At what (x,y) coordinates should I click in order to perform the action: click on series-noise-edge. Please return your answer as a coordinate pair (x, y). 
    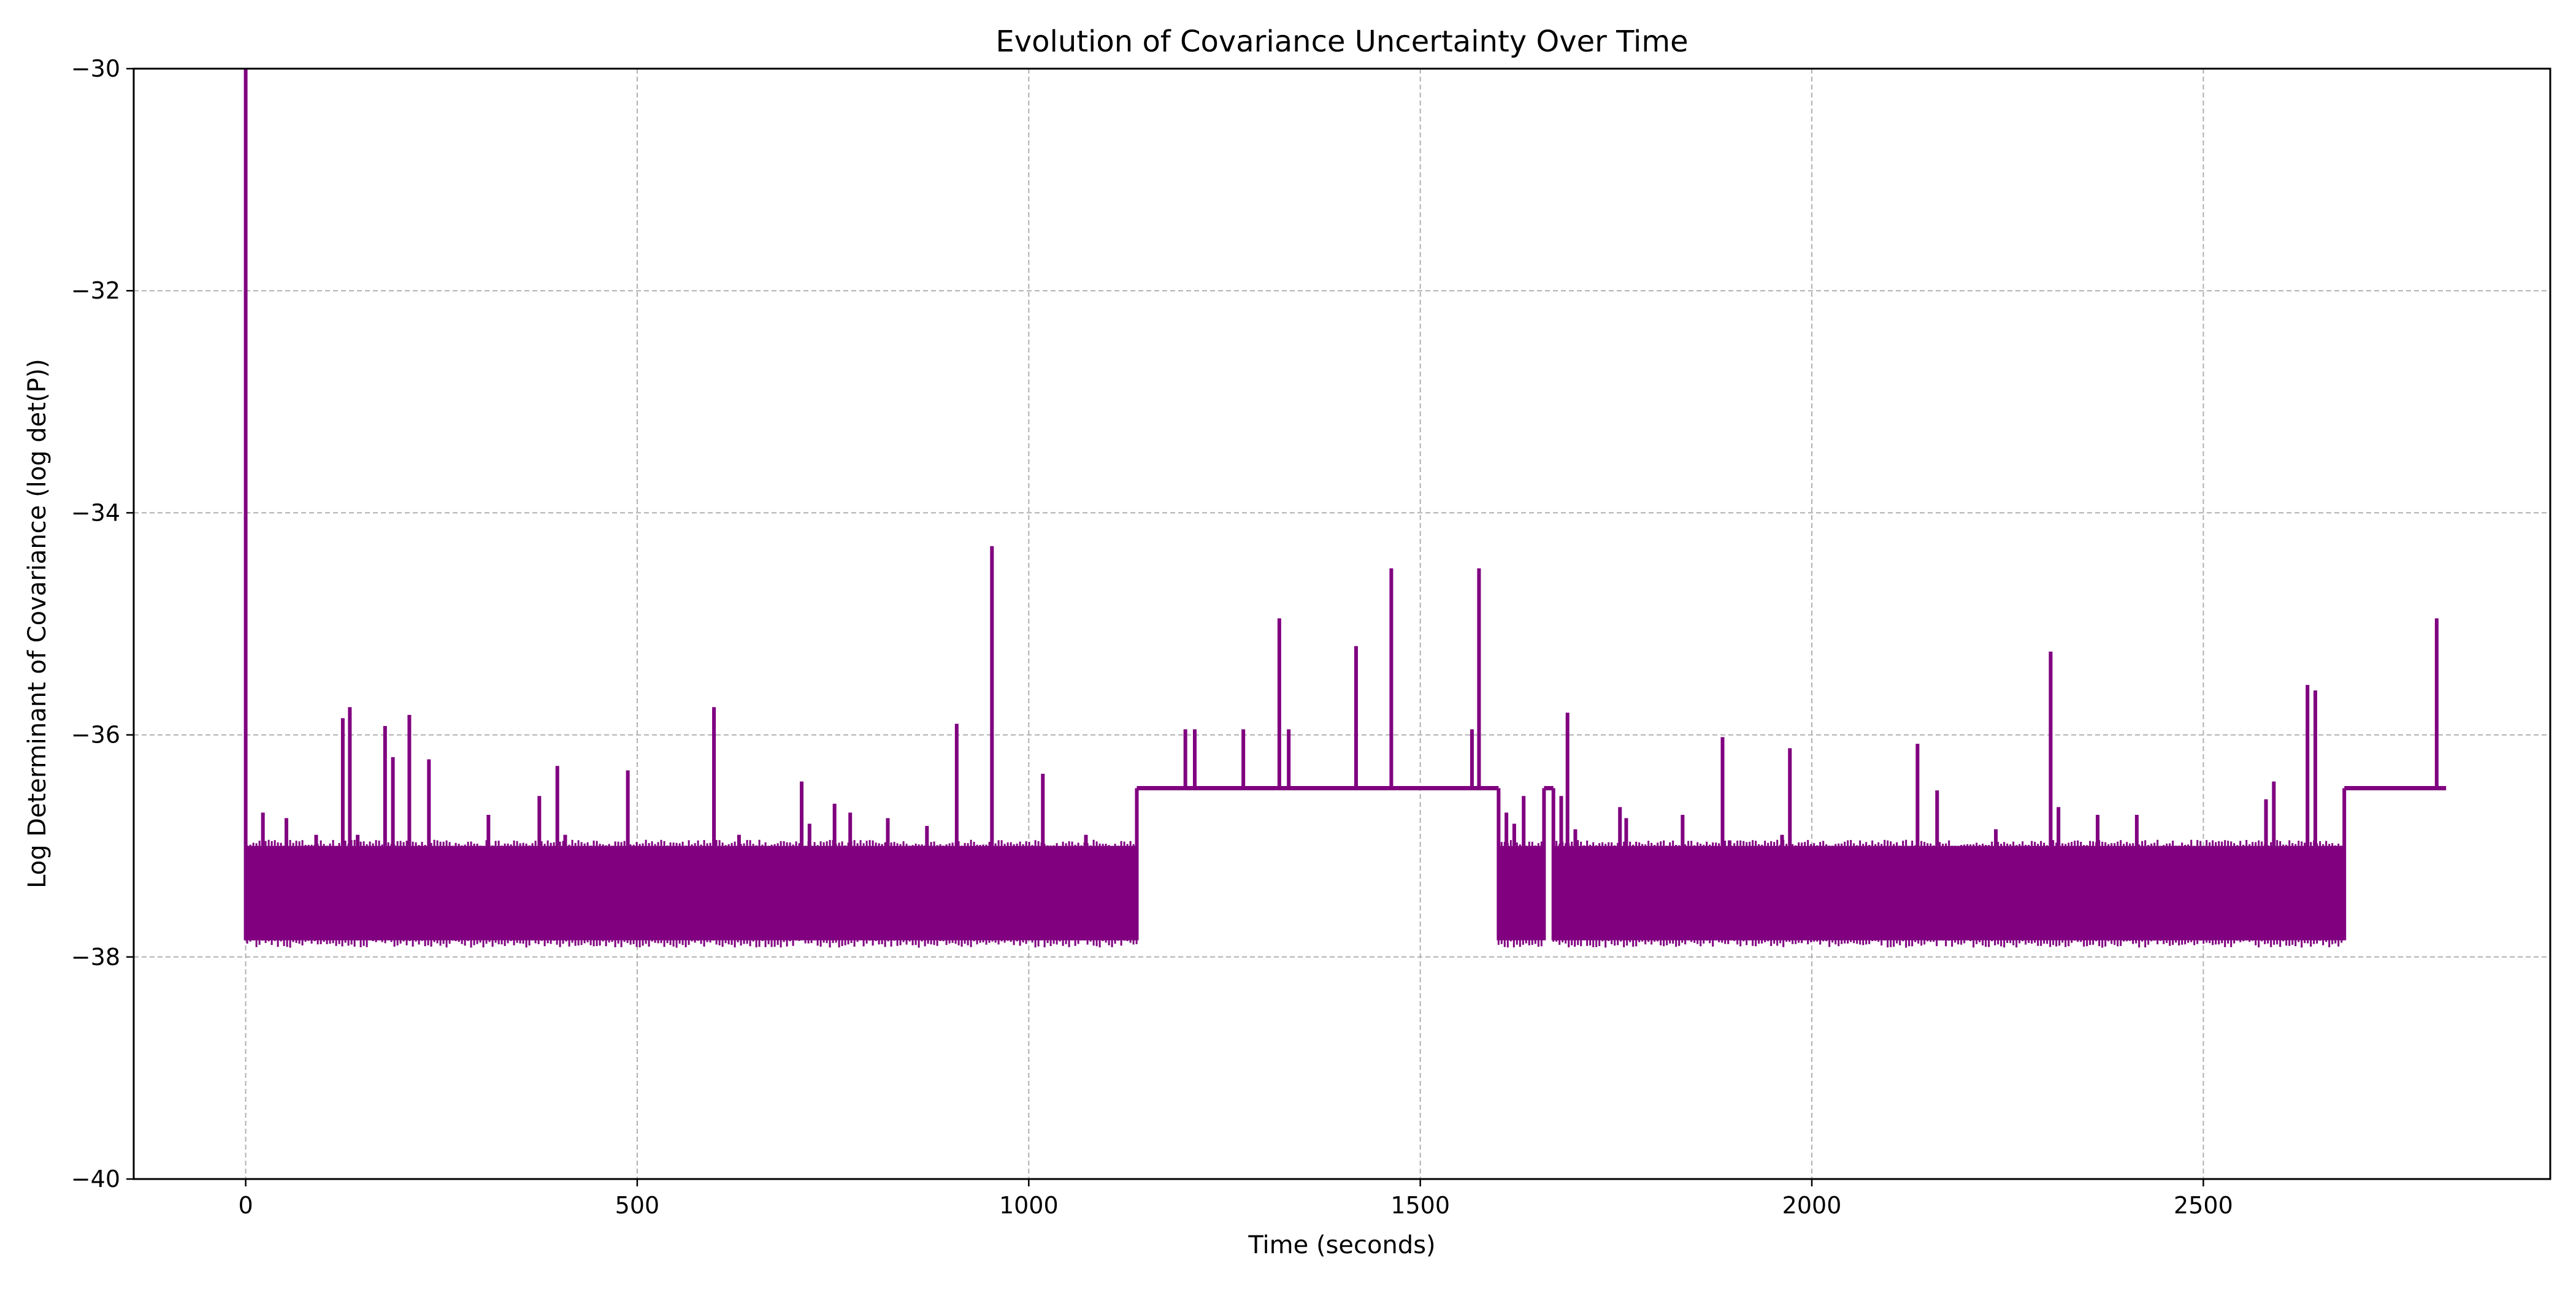
    Looking at the image, I should click on (1520, 894).